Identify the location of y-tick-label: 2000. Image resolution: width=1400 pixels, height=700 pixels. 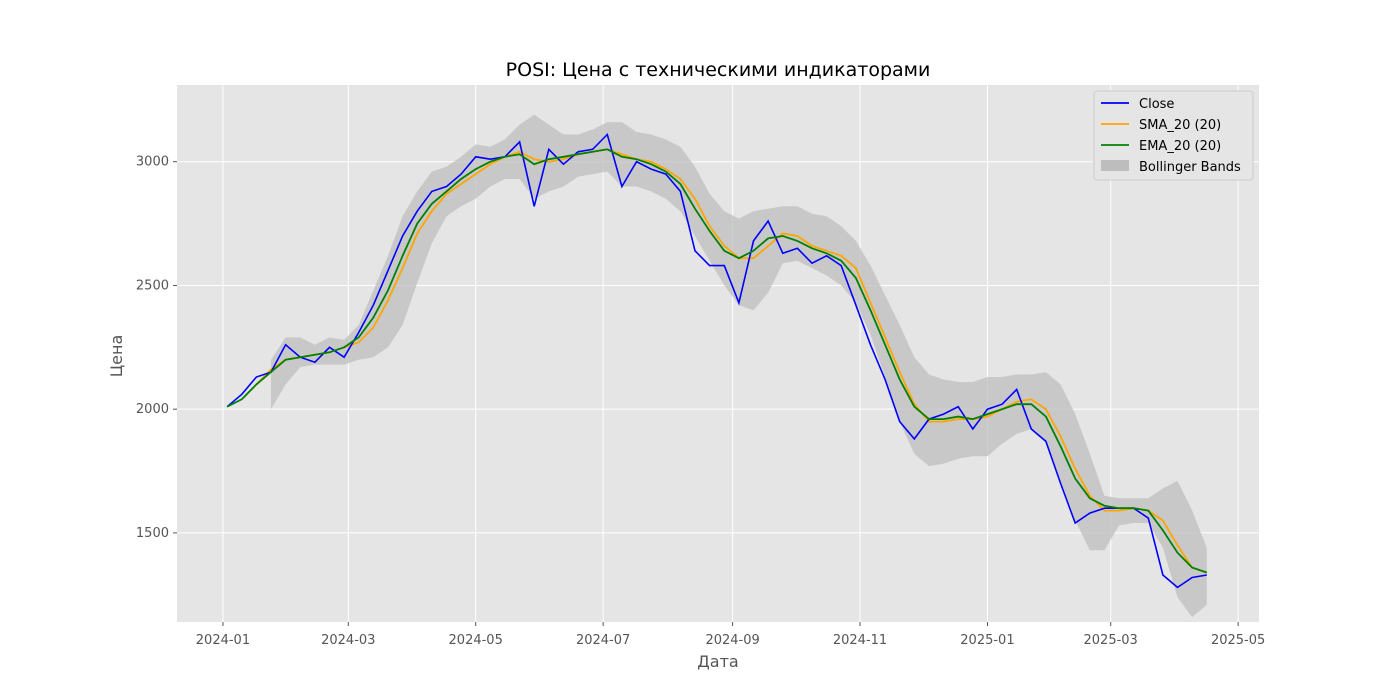
(152, 409).